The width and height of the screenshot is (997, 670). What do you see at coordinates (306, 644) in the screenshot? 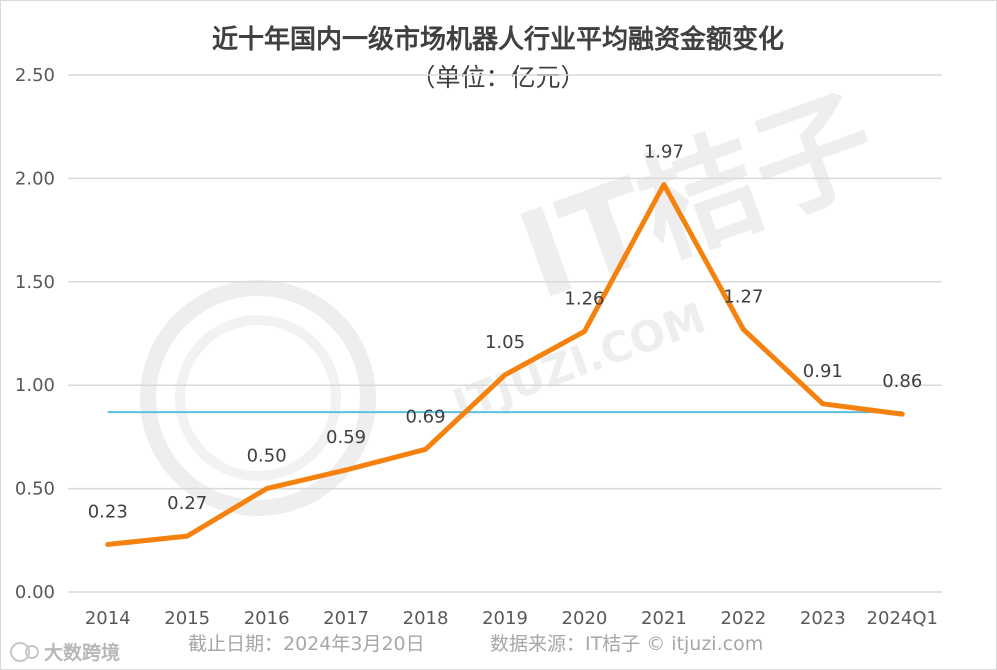
I see `footer-date-note: 截止日期：2024年3月20日` at bounding box center [306, 644].